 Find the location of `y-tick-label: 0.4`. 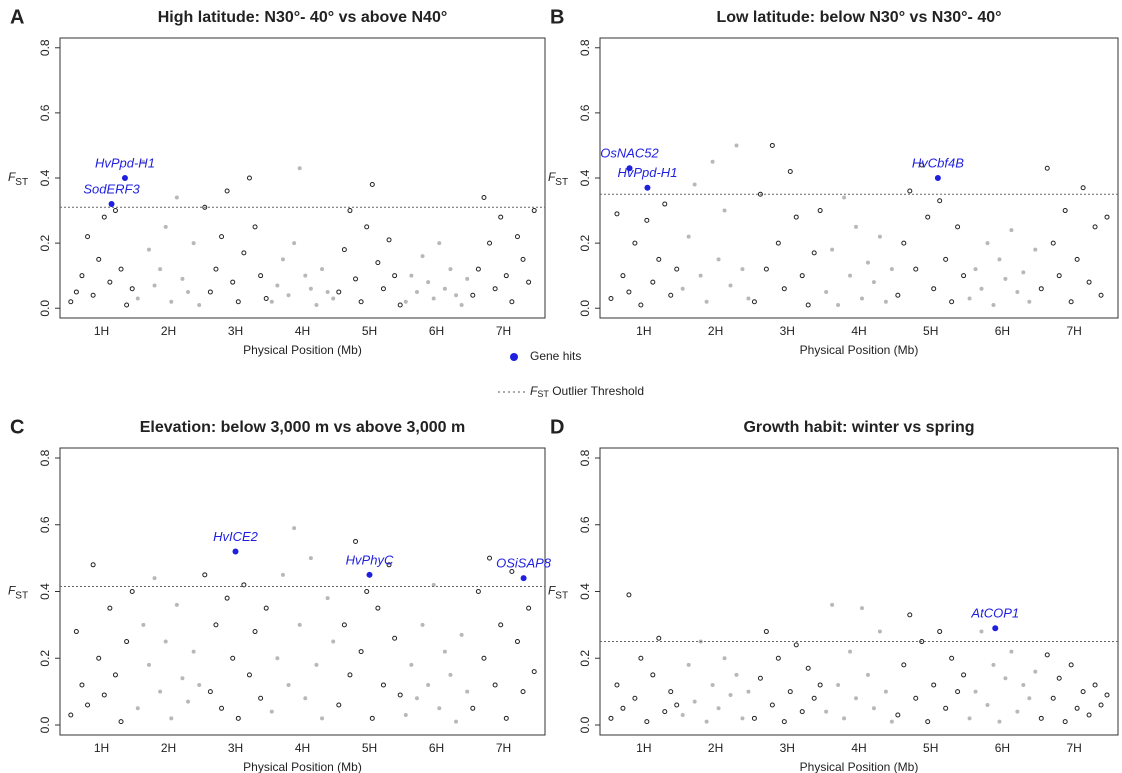

y-tick-label: 0.4 is located at coordinates (45, 177).